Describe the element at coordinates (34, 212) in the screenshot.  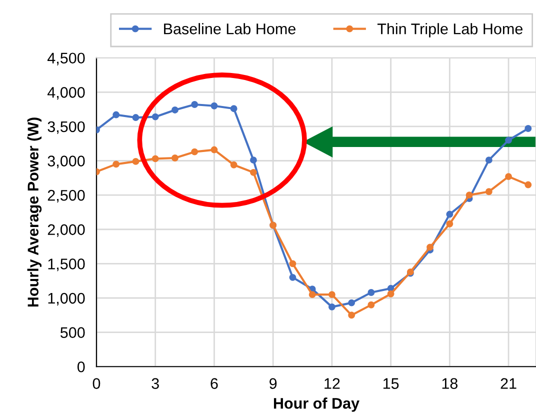
I see `y-axis-title: Hourly Average Power (W)` at that location.